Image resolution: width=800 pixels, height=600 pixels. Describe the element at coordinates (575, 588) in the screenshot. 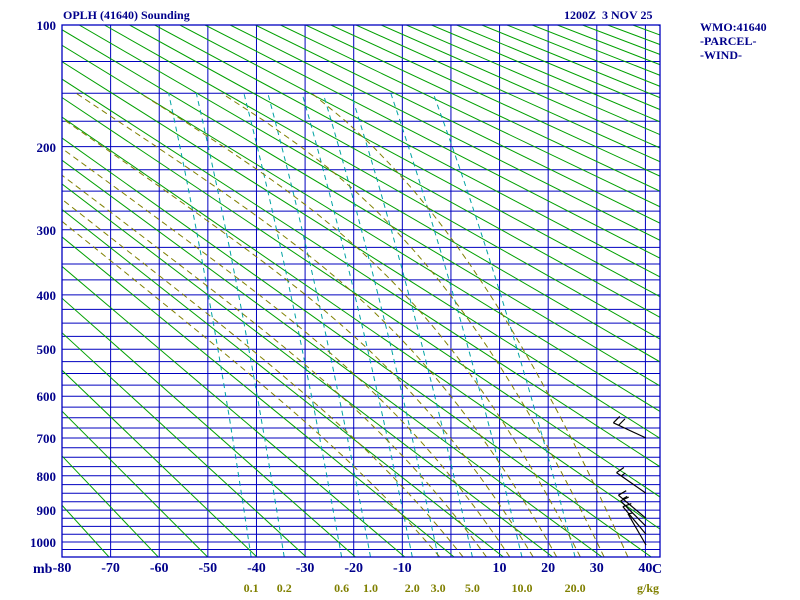

I see `mixing-ratio-tick-label: 20.0` at that location.